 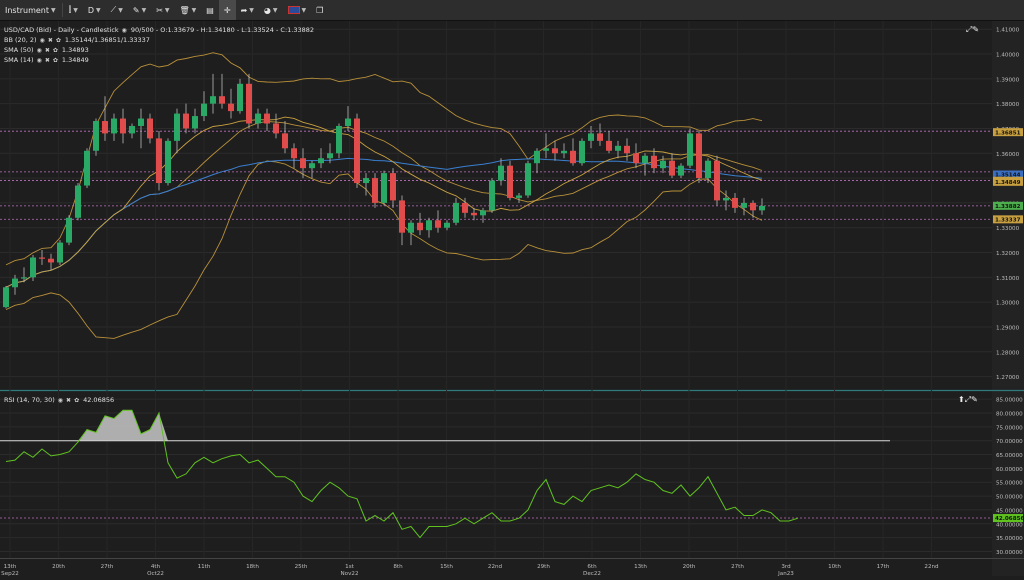 What do you see at coordinates (210, 10) in the screenshot?
I see `templates-button: ▤` at bounding box center [210, 10].